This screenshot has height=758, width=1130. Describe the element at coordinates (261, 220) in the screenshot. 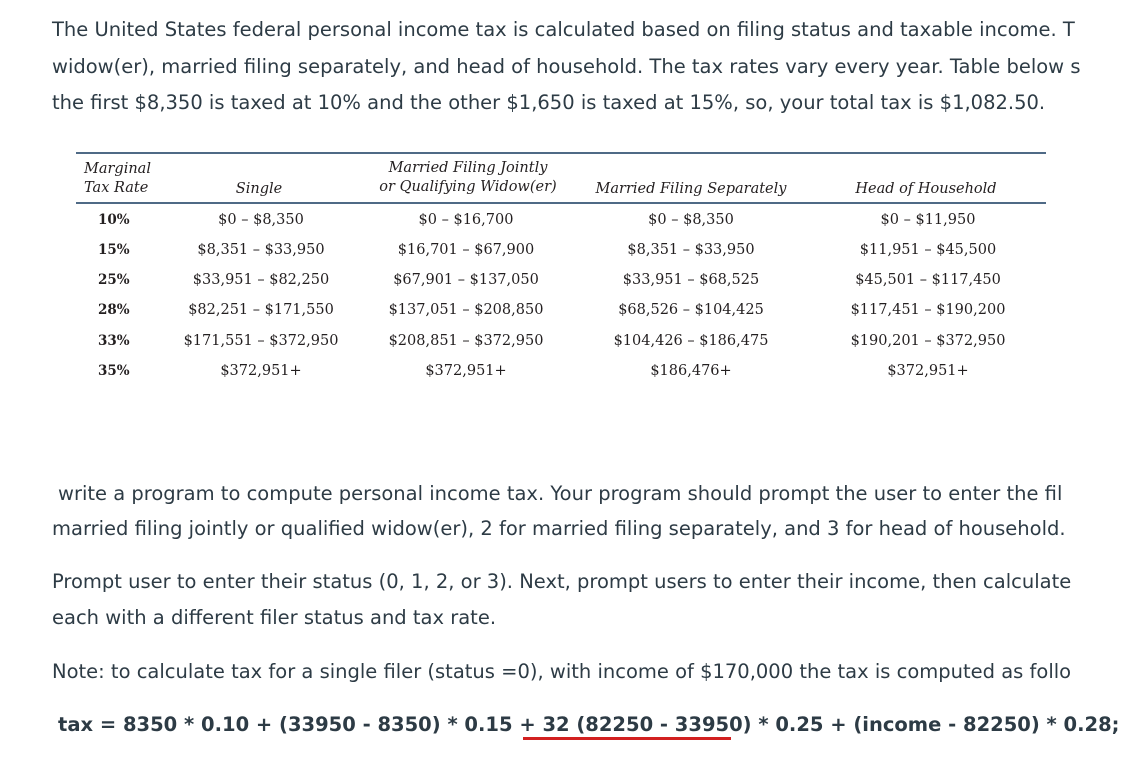

I see `cell-single: $0 – $8,350` at that location.